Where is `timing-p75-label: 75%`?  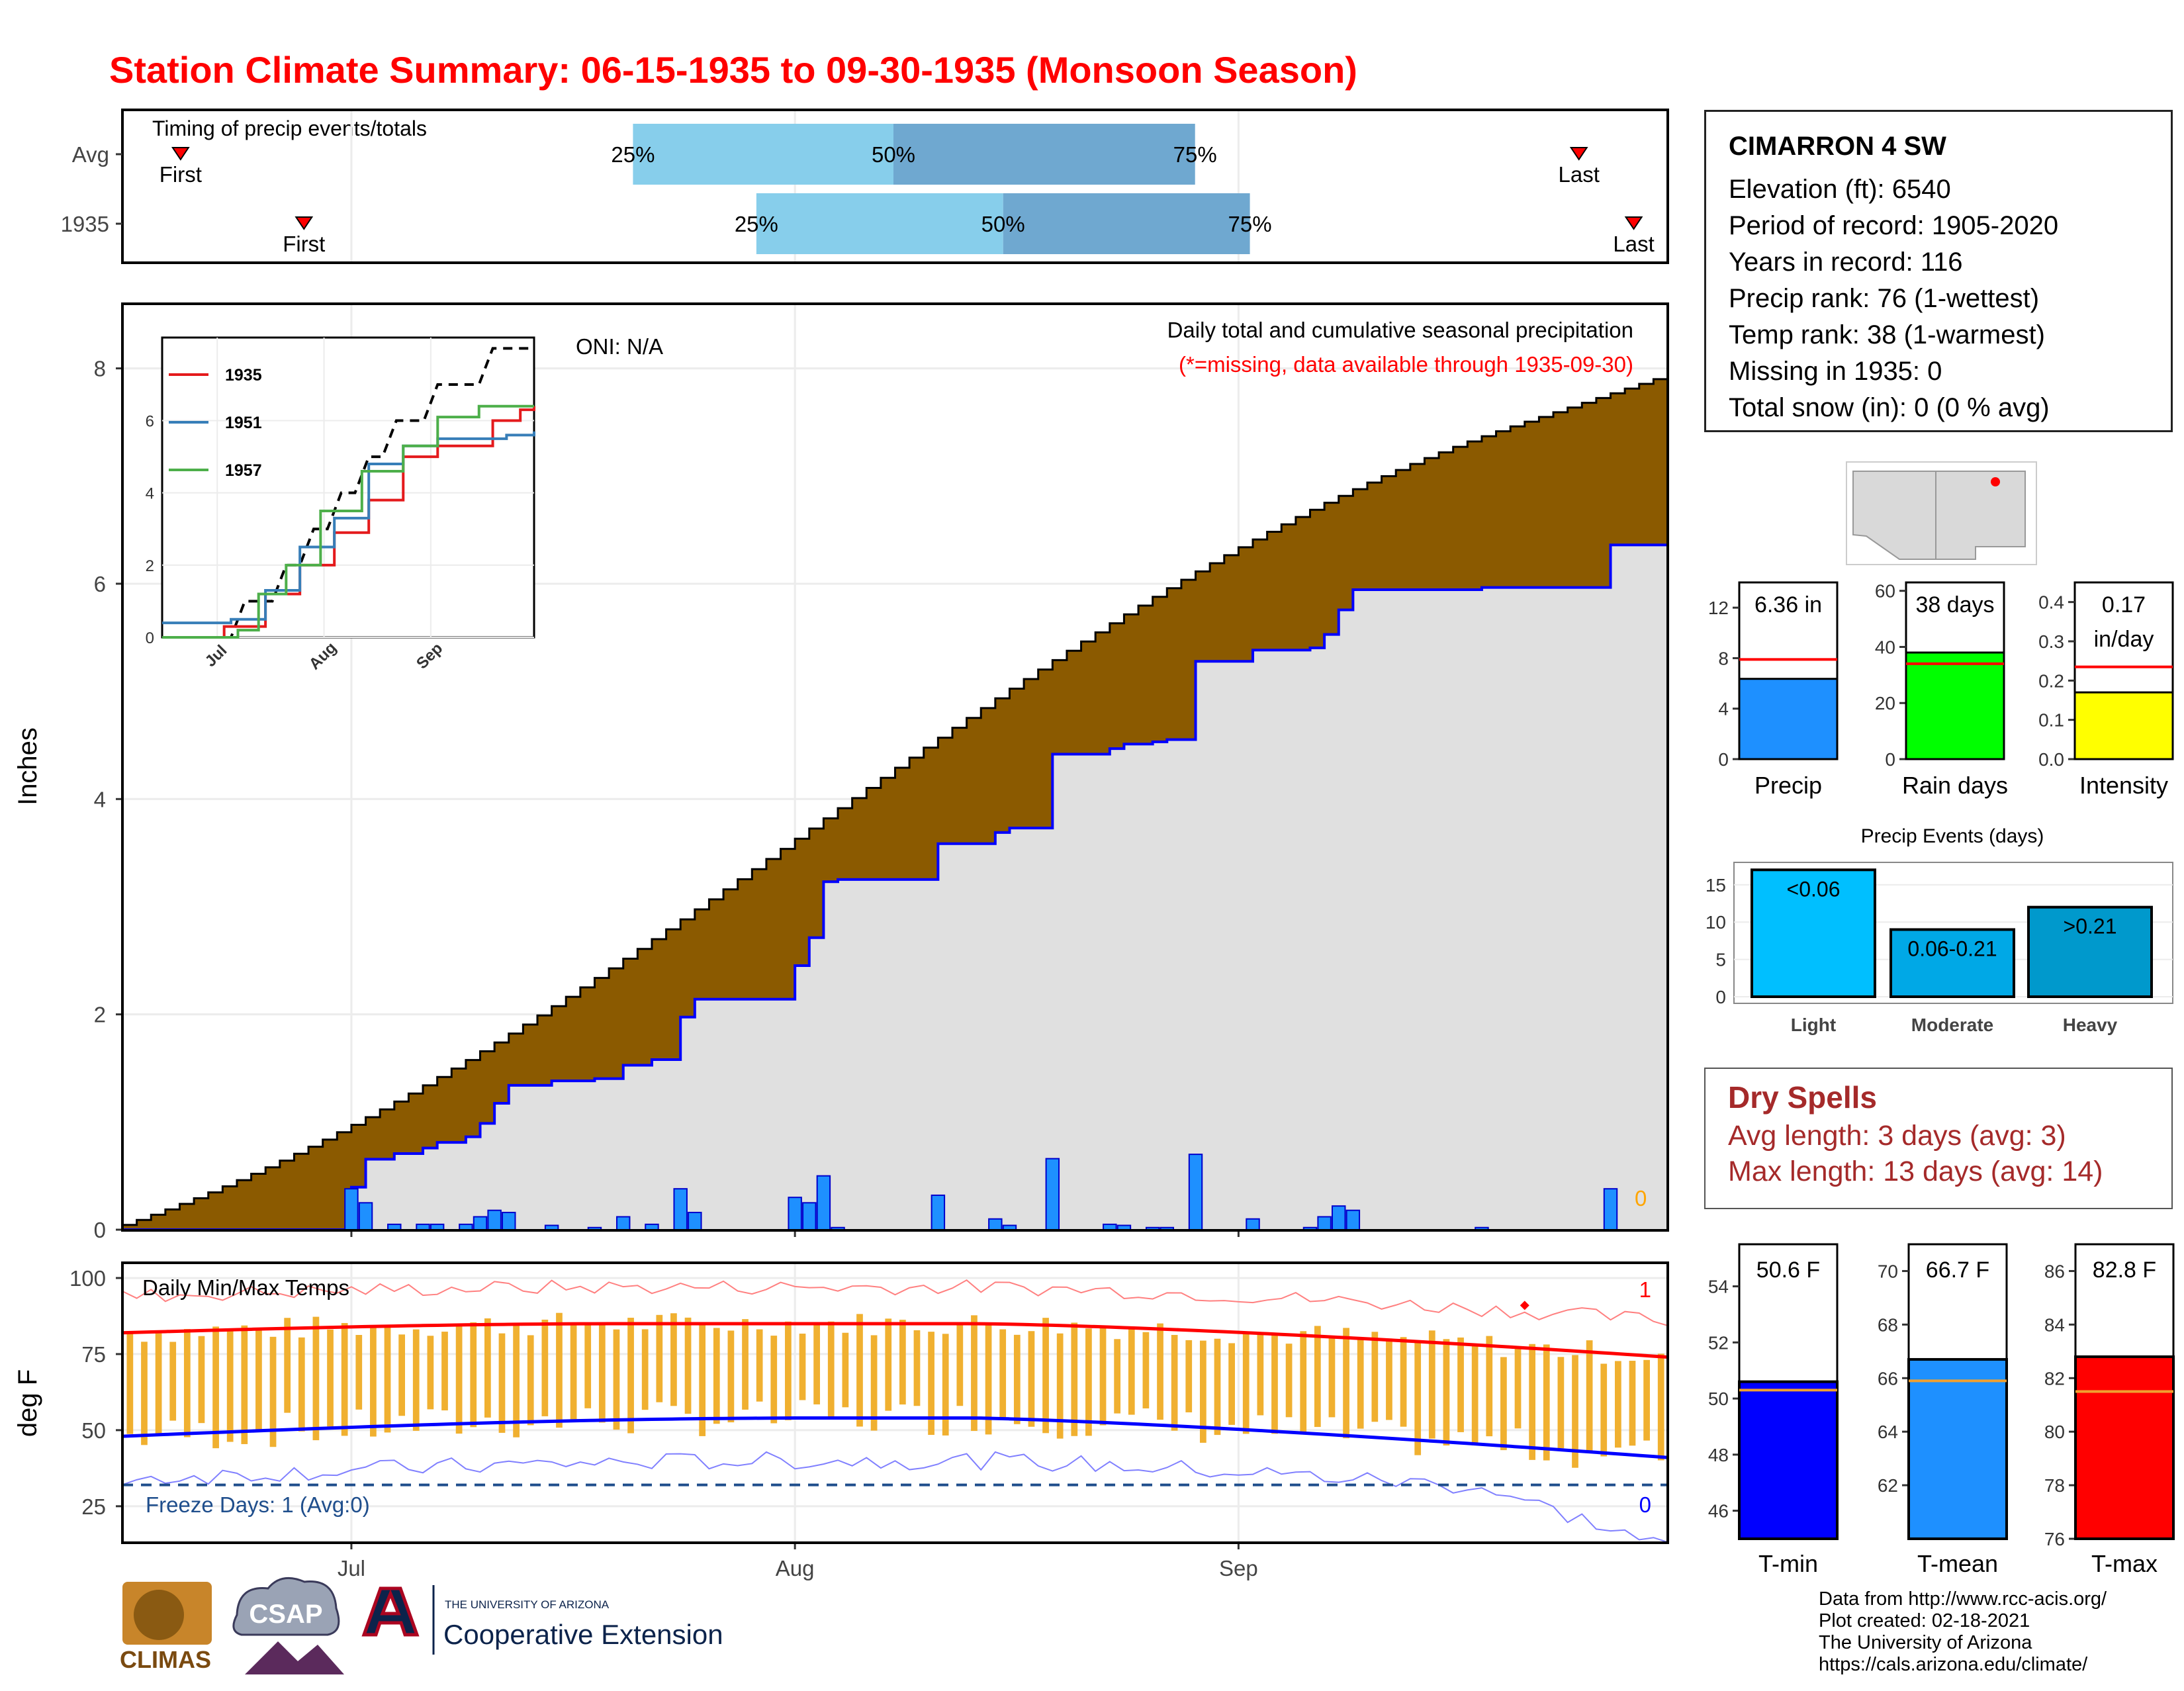
timing-p75-label: 75% is located at coordinates (1250, 224).